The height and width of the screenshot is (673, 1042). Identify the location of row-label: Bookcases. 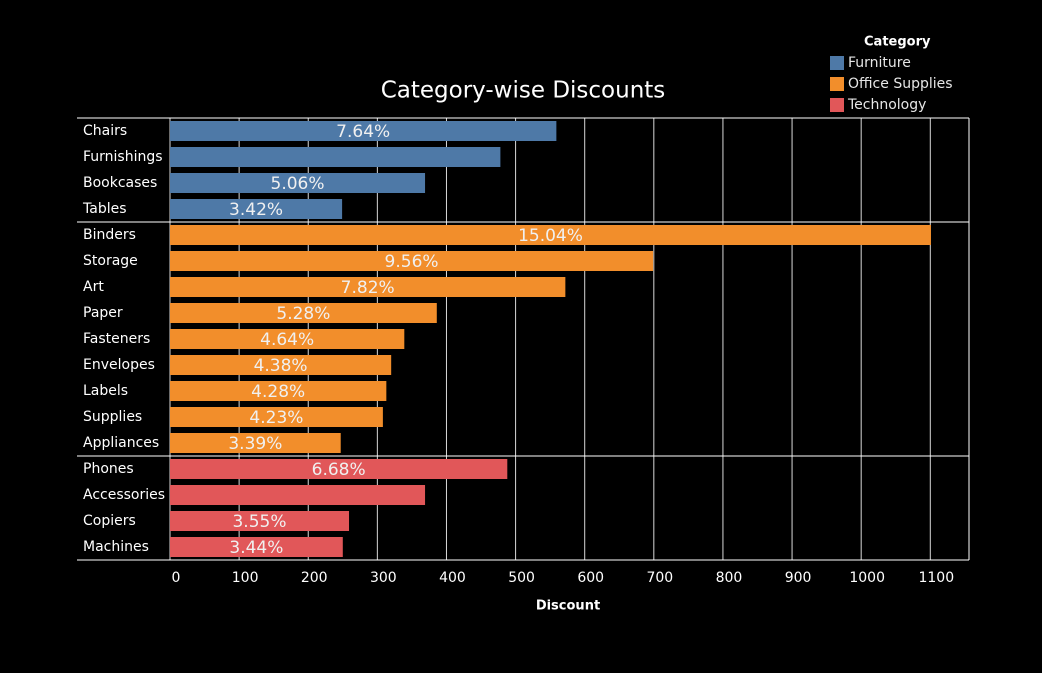
(120, 183).